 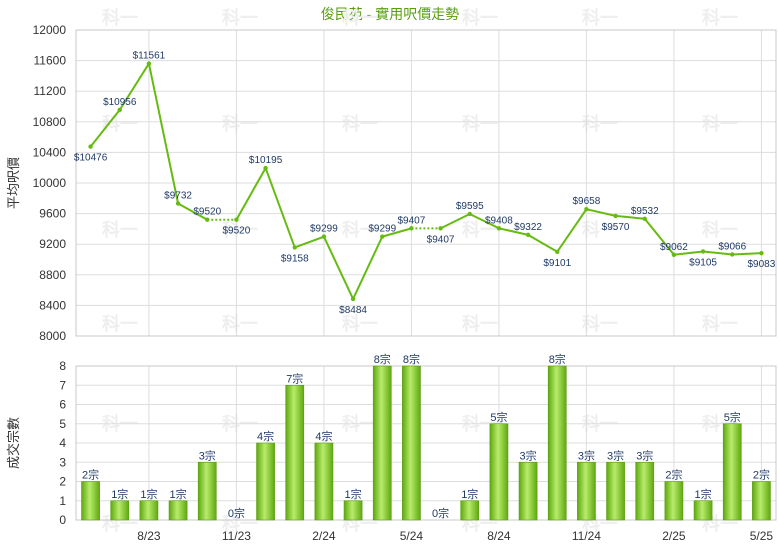 I want to click on volume-y-tick-label: 5, so click(x=62, y=424).